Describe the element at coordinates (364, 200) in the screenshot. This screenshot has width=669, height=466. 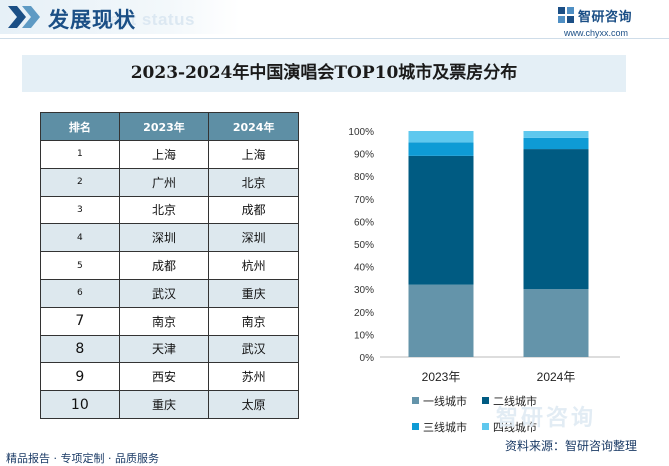
I see `y-tick-label: 70%` at that location.